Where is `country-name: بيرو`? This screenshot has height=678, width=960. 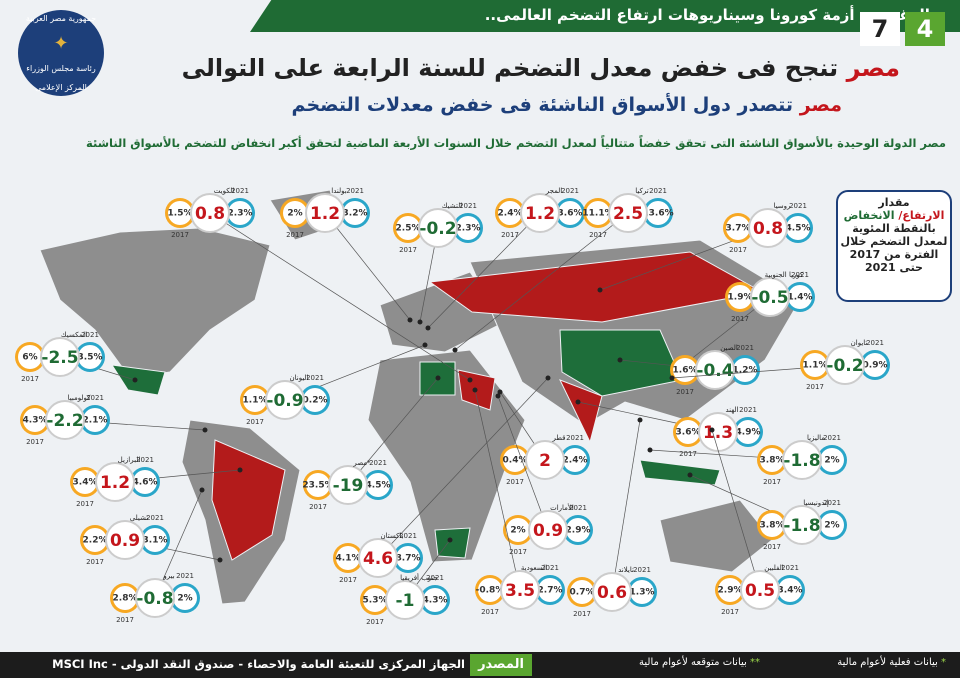
country-name: بيرو is located at coordinates (168, 576).